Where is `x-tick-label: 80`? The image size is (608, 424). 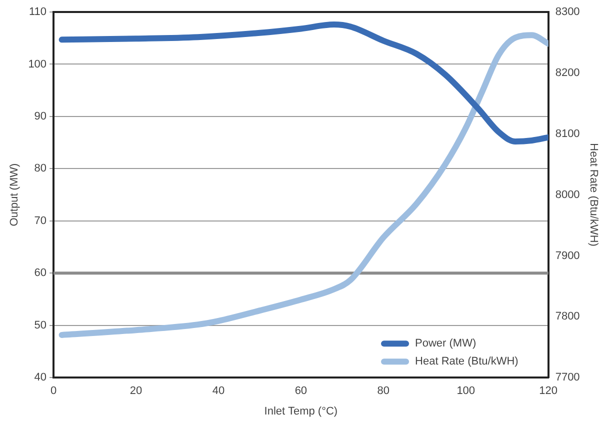 x-tick-label: 80 is located at coordinates (383, 391).